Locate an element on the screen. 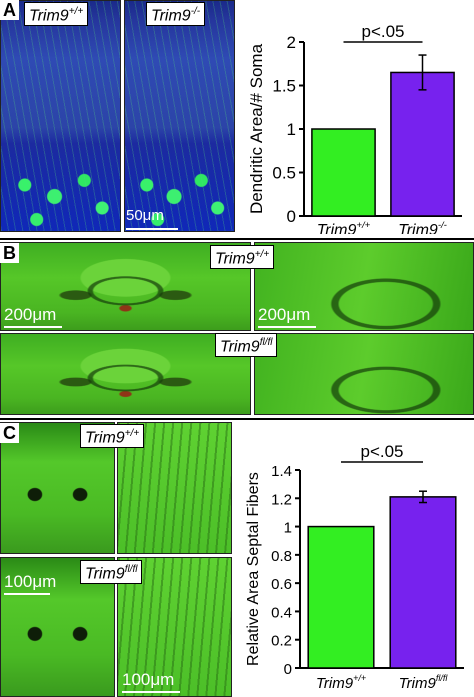  label-b-cko: Trim9fl/fl is located at coordinates (246, 345).